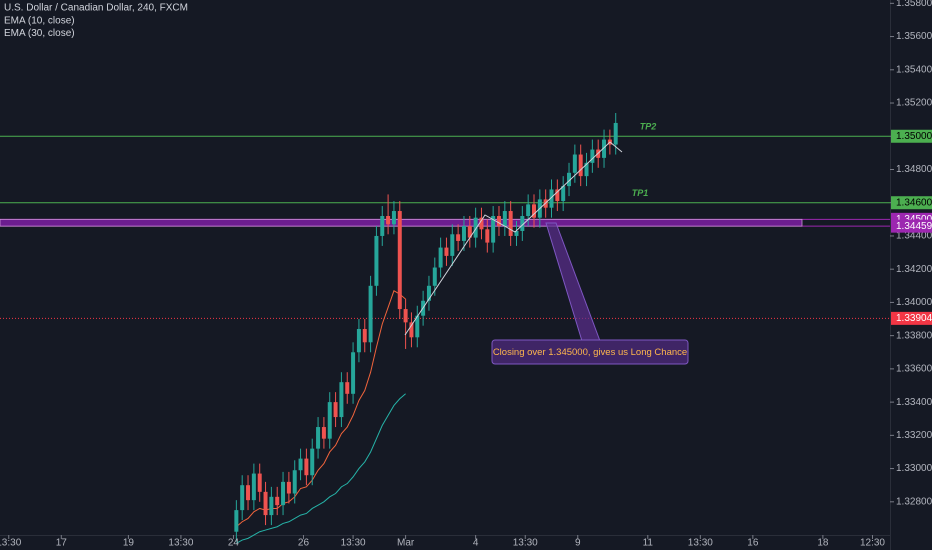 This screenshot has height=550, width=932. I want to click on y-tick-label: 1.33800, so click(914, 335).